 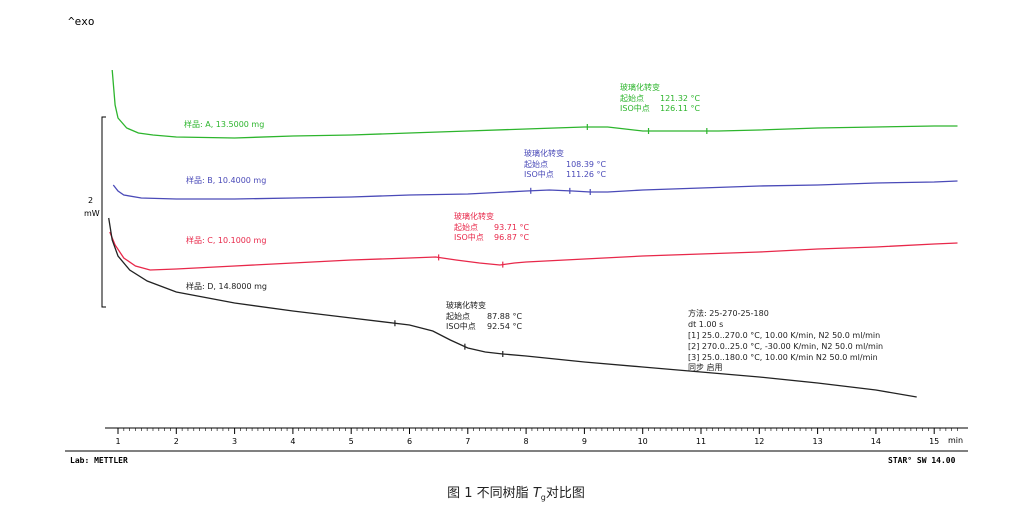 I want to click on x-tick-label-3: 3, so click(x=234, y=441).